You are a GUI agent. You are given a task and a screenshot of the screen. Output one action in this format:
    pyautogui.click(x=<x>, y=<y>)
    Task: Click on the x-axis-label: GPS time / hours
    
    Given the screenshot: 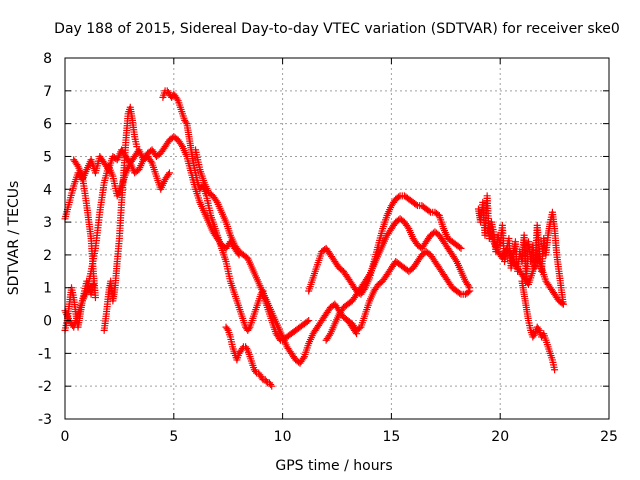 What is the action you would take?
    pyautogui.click(x=333, y=466)
    